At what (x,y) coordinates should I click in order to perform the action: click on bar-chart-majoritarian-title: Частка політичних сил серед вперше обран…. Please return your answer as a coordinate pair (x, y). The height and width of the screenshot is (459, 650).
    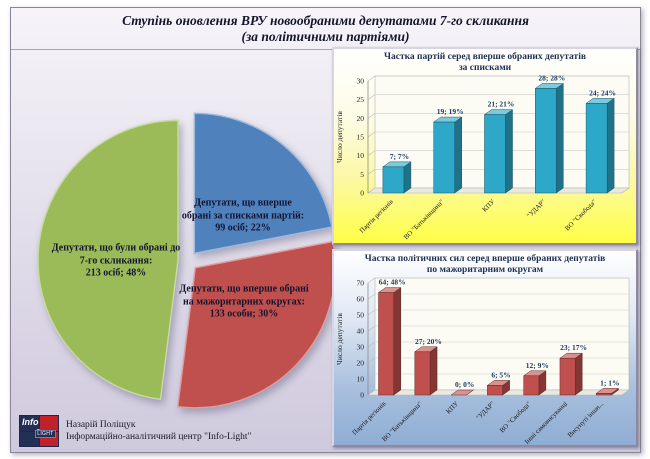
    Looking at the image, I should click on (485, 264).